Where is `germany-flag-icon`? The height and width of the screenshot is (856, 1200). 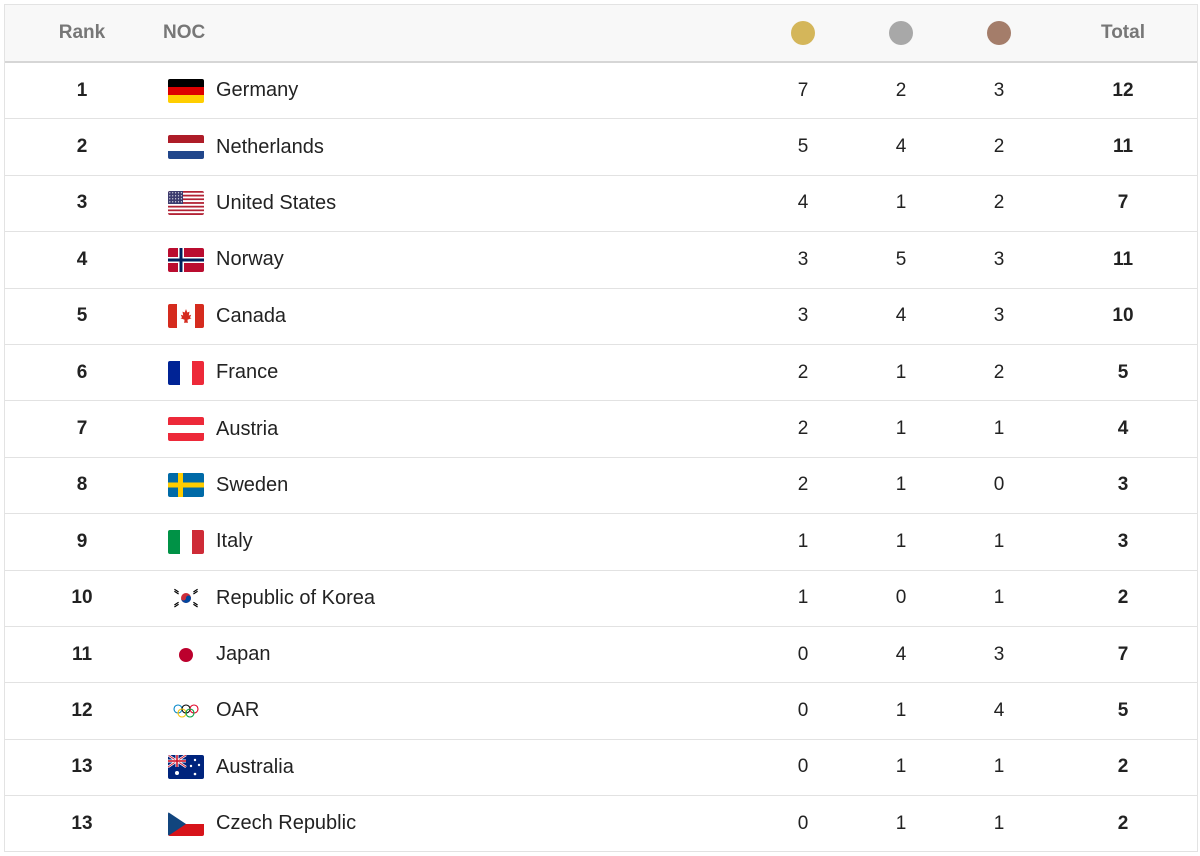 germany-flag-icon is located at coordinates (186, 90).